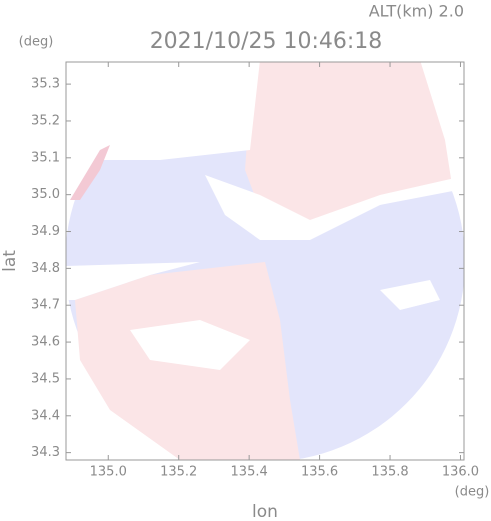 This screenshot has height=521, width=491. Describe the element at coordinates (45, 84) in the screenshot. I see `y-tick-label: 35.3` at that location.